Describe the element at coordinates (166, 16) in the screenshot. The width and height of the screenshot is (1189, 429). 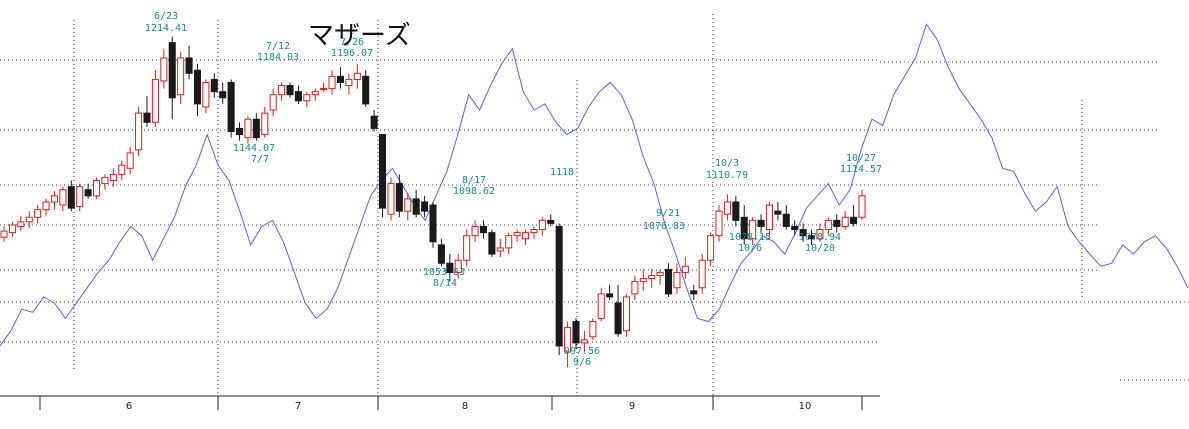
I see `annotation-upper: 6/23` at that location.